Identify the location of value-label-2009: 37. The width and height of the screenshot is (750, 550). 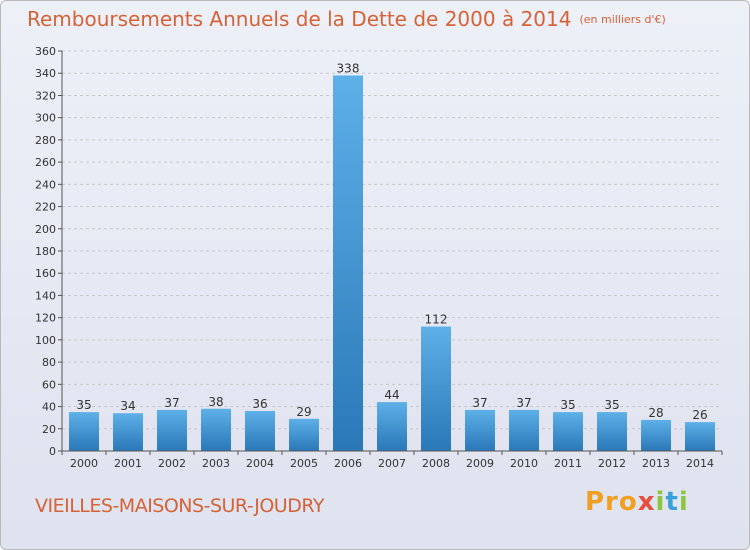
(479, 403).